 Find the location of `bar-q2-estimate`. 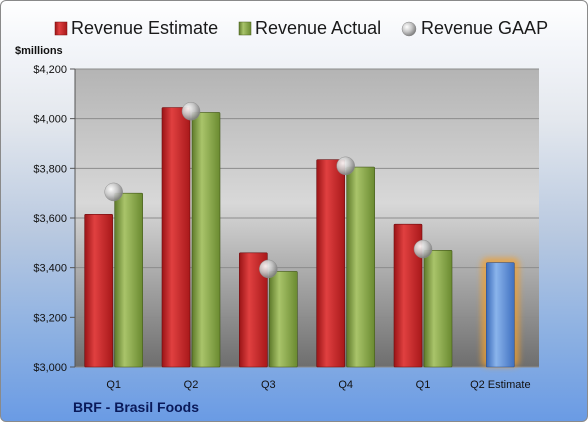

bar-q2-estimate is located at coordinates (500, 315).